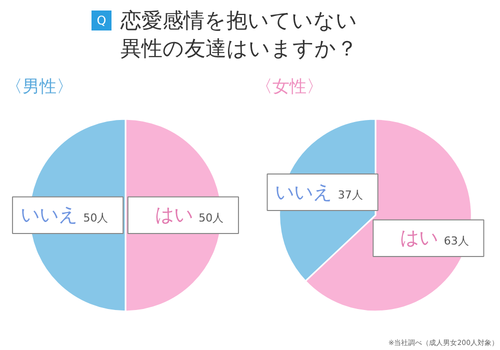 Image resolution: width=500 pixels, height=350 pixels. Describe the element at coordinates (101, 21) in the screenshot. I see `text: Q` at that location.